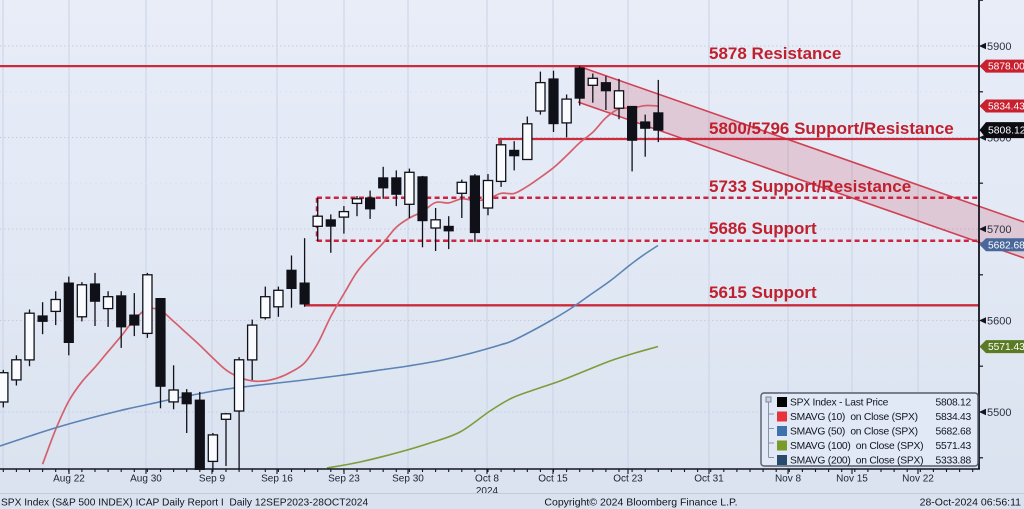 This screenshot has height=509, width=1024. Describe the element at coordinates (487, 491) in the screenshot. I see `svg-text: 2024` at that location.